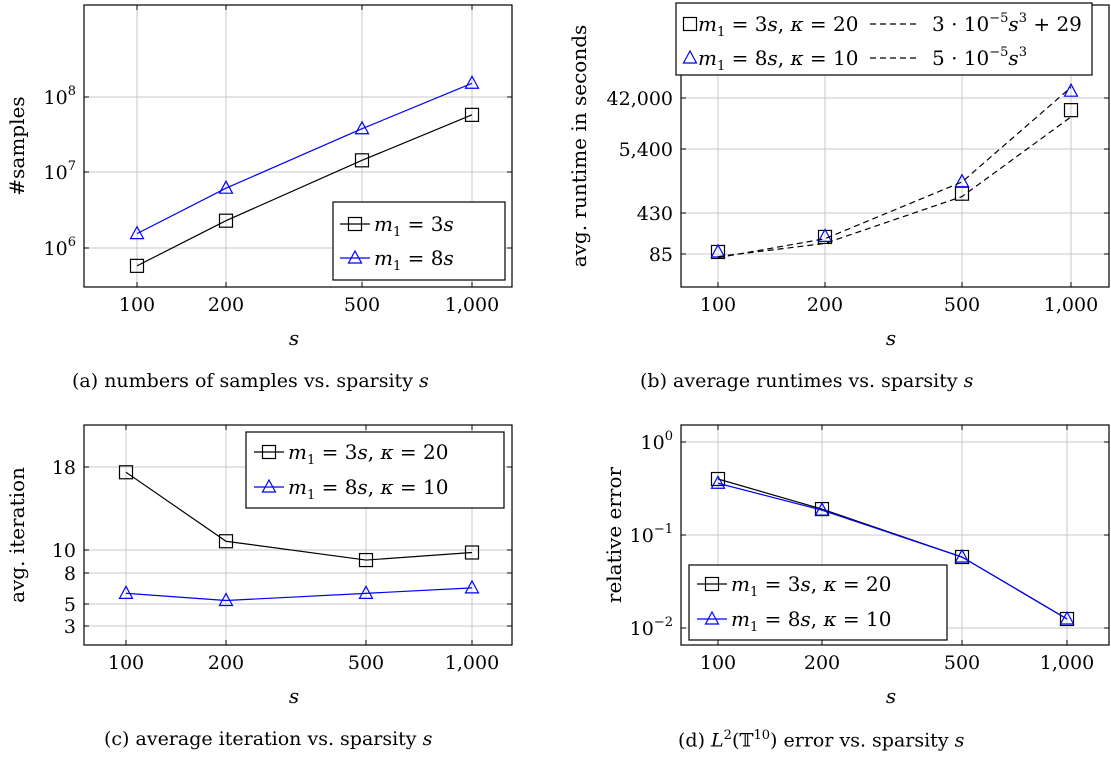 The width and height of the screenshot is (1111, 762). What do you see at coordinates (414, 226) in the screenshot?
I see `legend-label-0: m1 = 3s` at bounding box center [414, 226].